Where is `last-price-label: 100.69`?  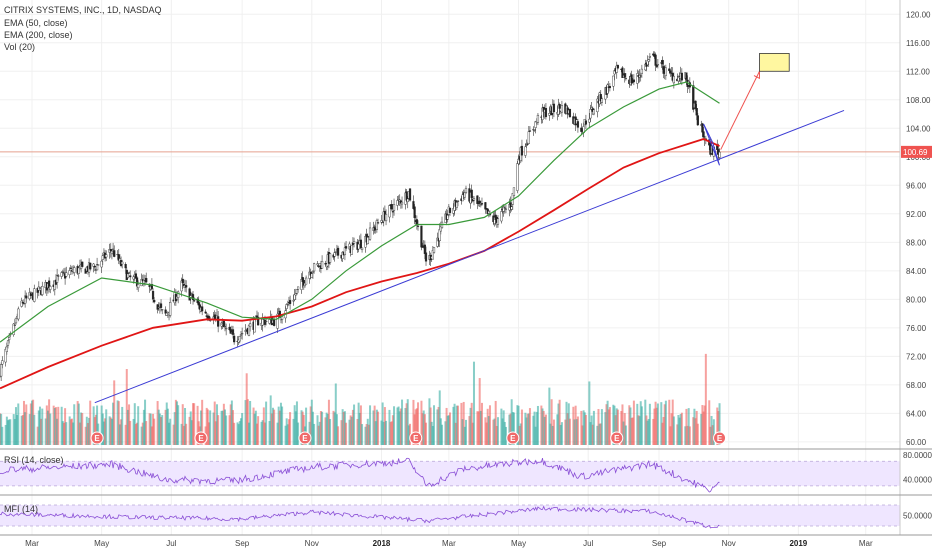 last-price-label: 100.69 is located at coordinates (915, 152).